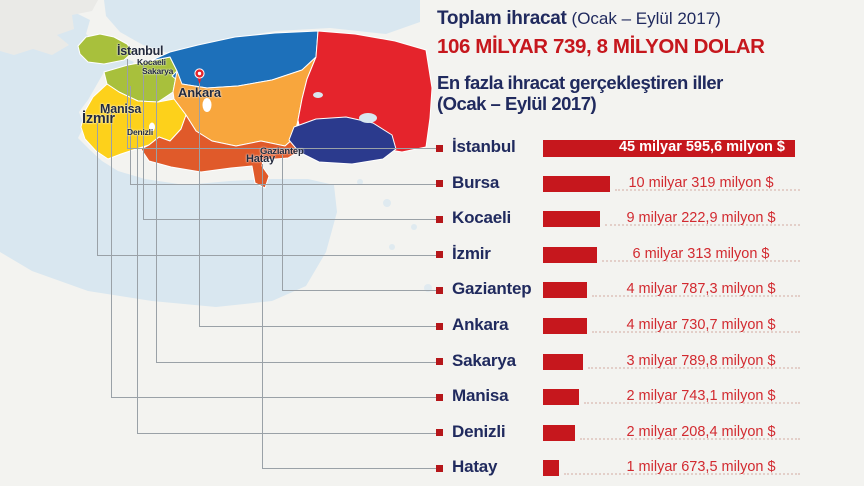 The width and height of the screenshot is (864, 486). I want to click on neighbor-land, so click(49, 27).